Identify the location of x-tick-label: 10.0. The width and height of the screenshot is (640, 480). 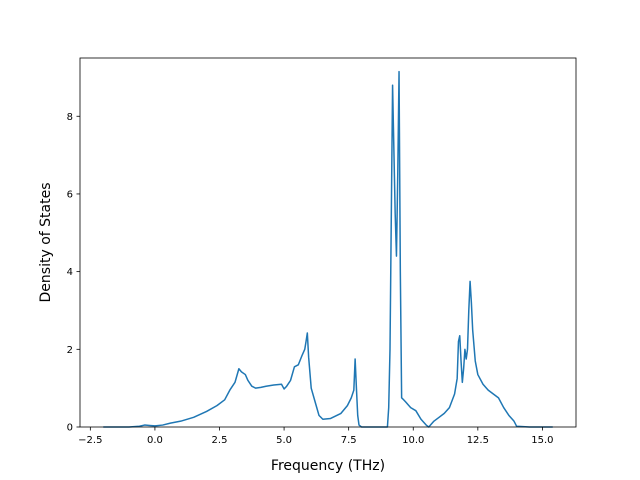
(413, 440).